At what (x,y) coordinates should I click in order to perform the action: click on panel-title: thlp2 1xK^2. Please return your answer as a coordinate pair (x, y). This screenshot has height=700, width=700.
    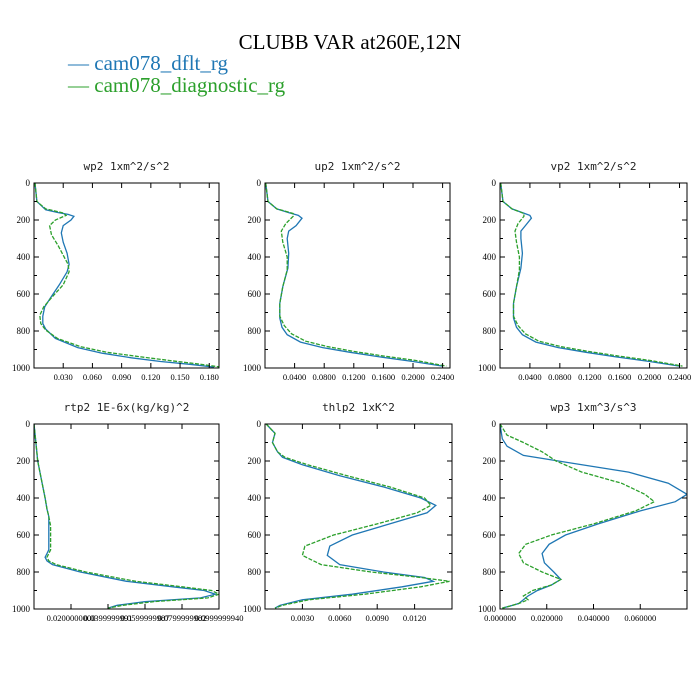
    Looking at the image, I should click on (358, 407).